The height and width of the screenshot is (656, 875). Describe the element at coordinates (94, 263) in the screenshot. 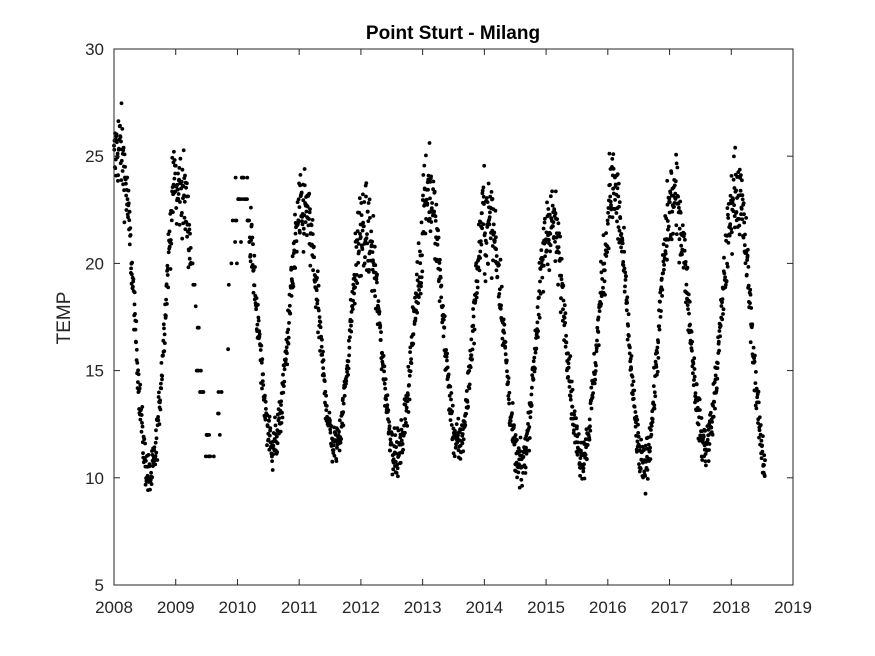

I see `y-tick-label: 20` at that location.